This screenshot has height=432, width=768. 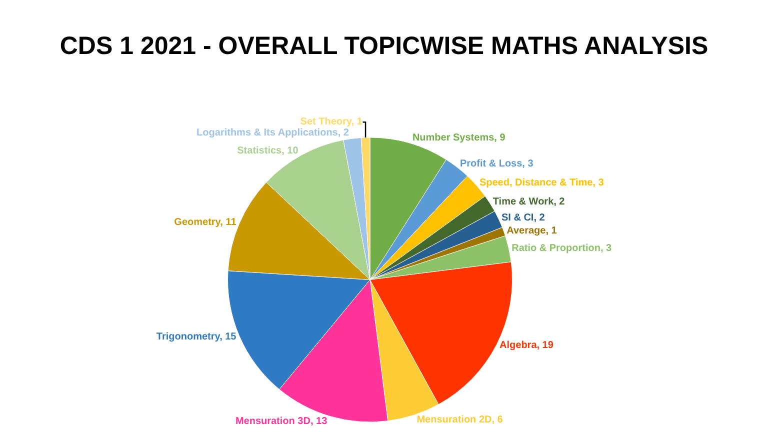 What do you see at coordinates (268, 150) in the screenshot?
I see `slice-label: Statistics, 10` at bounding box center [268, 150].